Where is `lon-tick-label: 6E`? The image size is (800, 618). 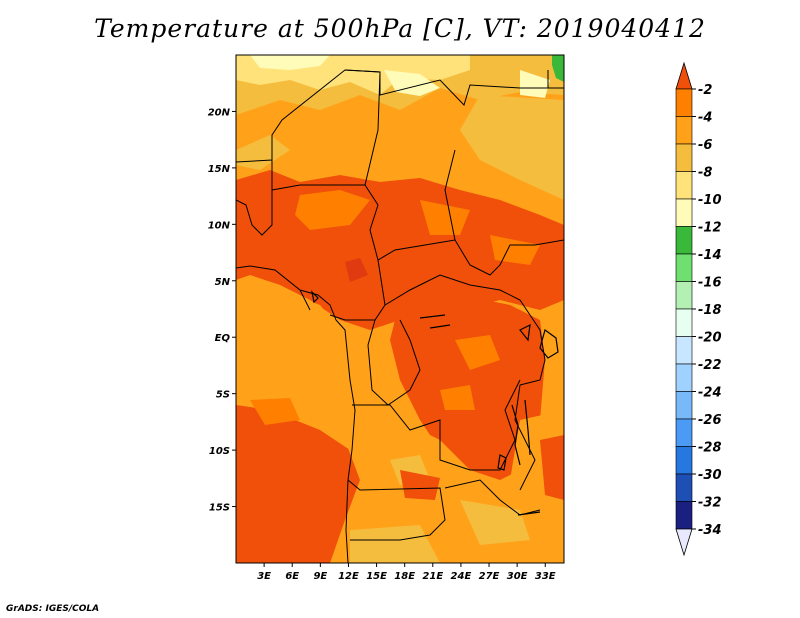 lon-tick-label: 6E is located at coordinates (292, 576).